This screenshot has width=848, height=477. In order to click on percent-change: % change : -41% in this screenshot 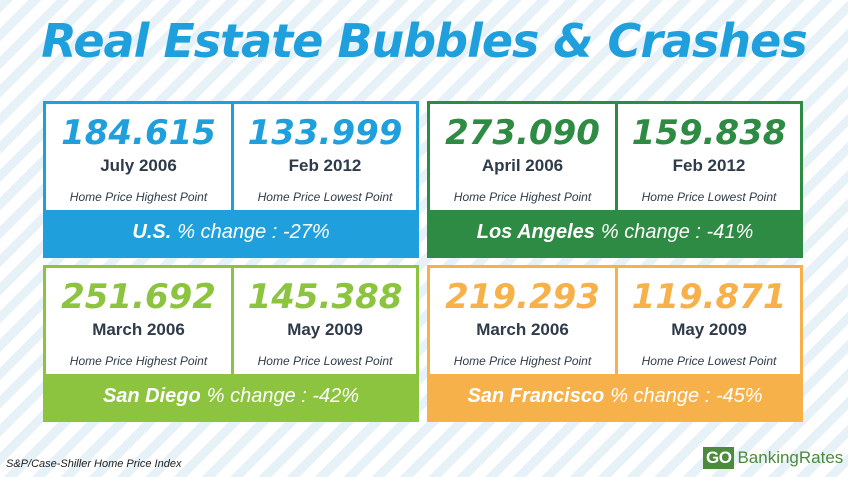, I will do `click(677, 232)`.